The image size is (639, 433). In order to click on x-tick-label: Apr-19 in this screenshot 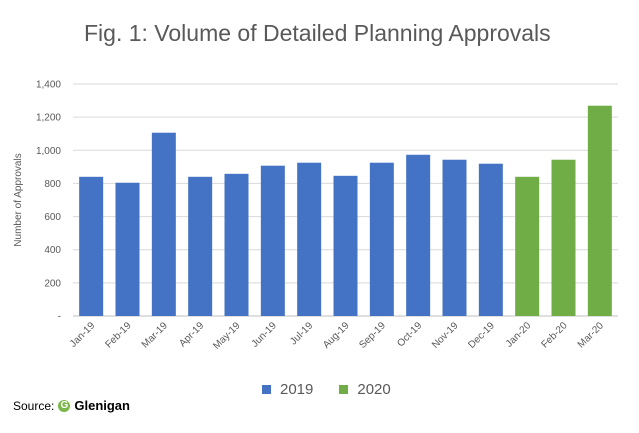, I will do `click(191, 334)`.